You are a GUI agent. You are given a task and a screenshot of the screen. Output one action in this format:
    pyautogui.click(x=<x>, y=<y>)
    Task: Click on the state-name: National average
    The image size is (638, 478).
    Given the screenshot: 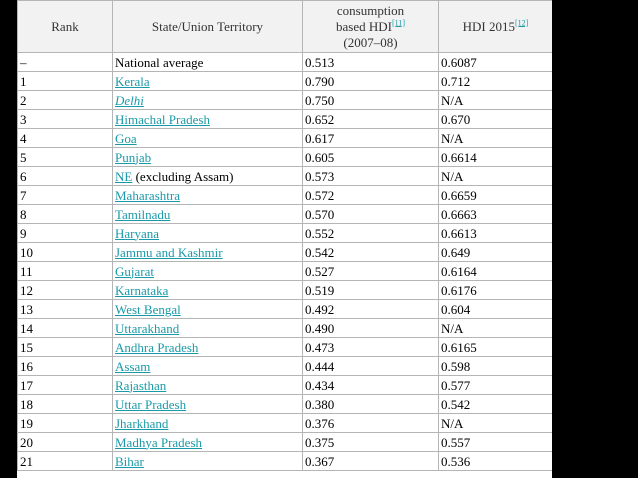 What is the action you would take?
    pyautogui.click(x=159, y=62)
    